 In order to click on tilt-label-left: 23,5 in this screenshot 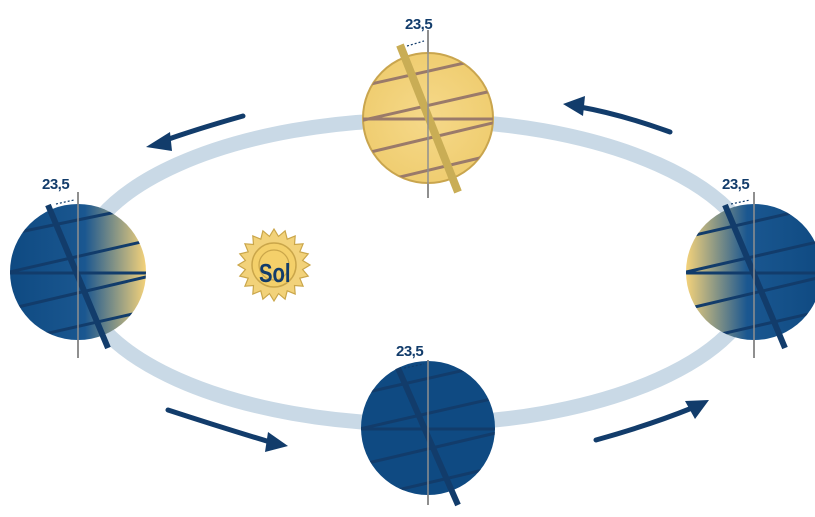, I will do `click(55, 184)`.